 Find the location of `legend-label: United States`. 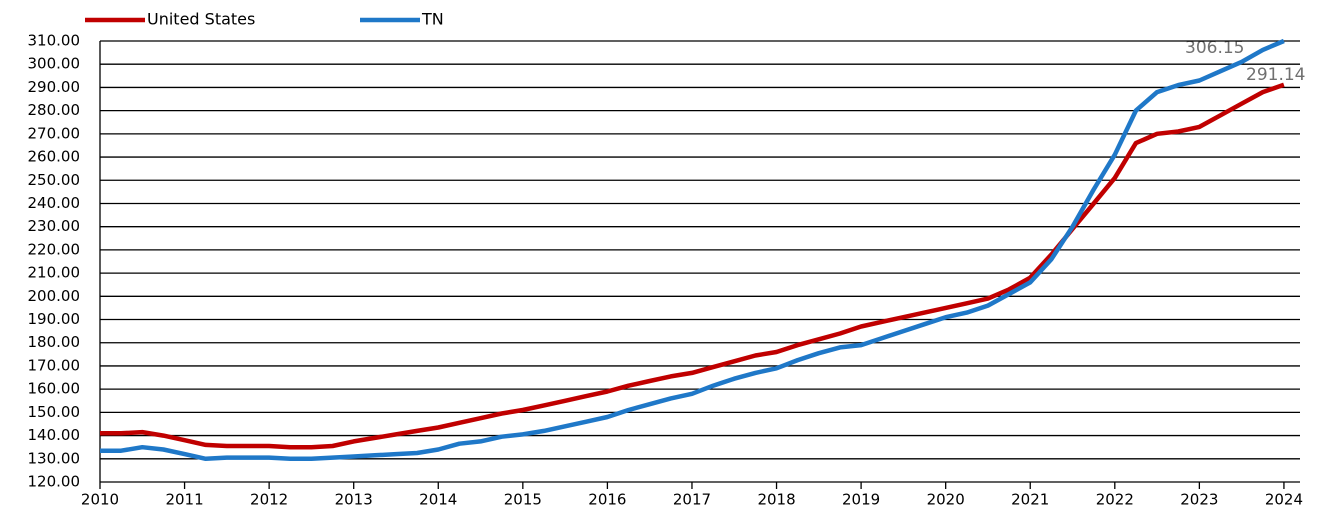

legend-label: United States is located at coordinates (201, 19).